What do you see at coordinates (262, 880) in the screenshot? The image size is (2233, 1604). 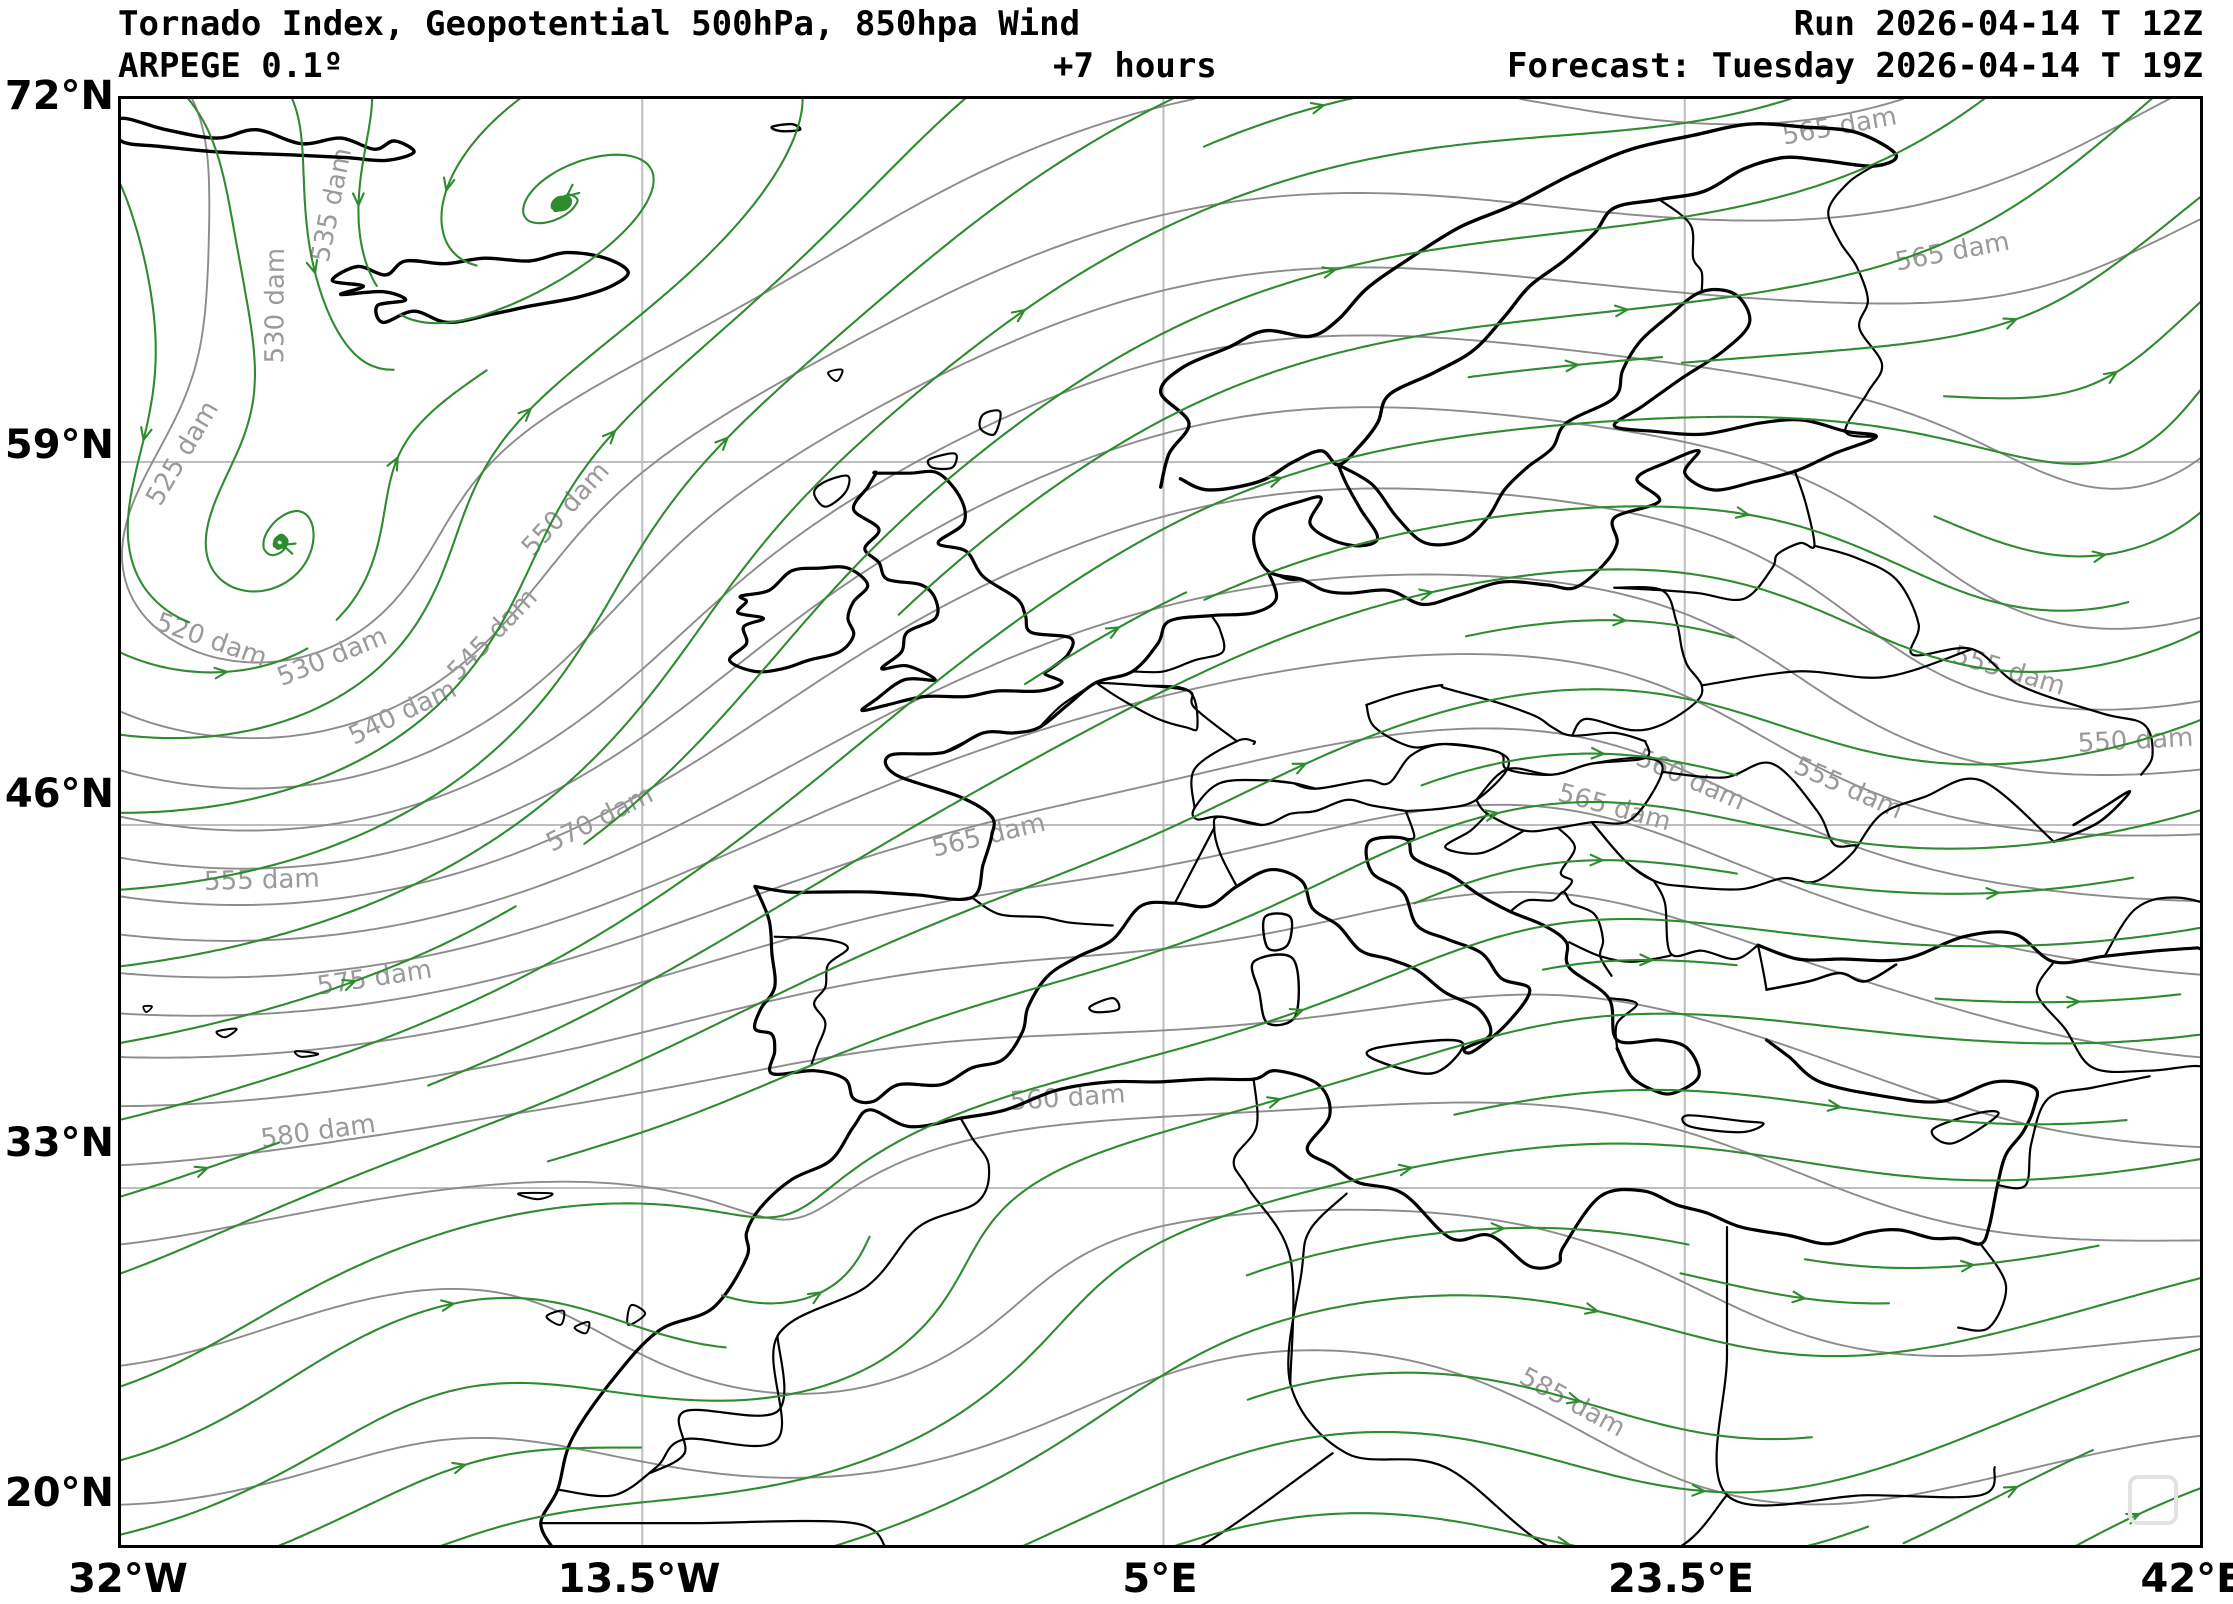 I see `contour-label-10: 555 dam` at bounding box center [262, 880].